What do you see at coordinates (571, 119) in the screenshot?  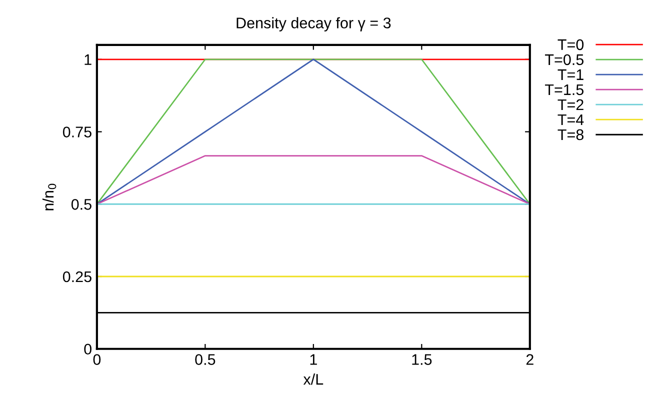 I see `legend-label: T=4` at bounding box center [571, 119].